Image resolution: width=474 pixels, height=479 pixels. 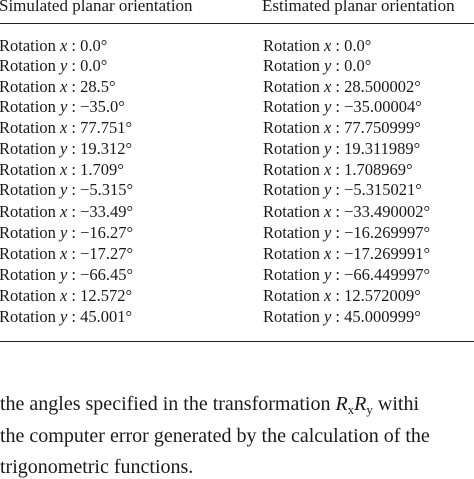 I want to click on table-cell-simulated: Rotation x : 0.0°, so click(x=53, y=46).